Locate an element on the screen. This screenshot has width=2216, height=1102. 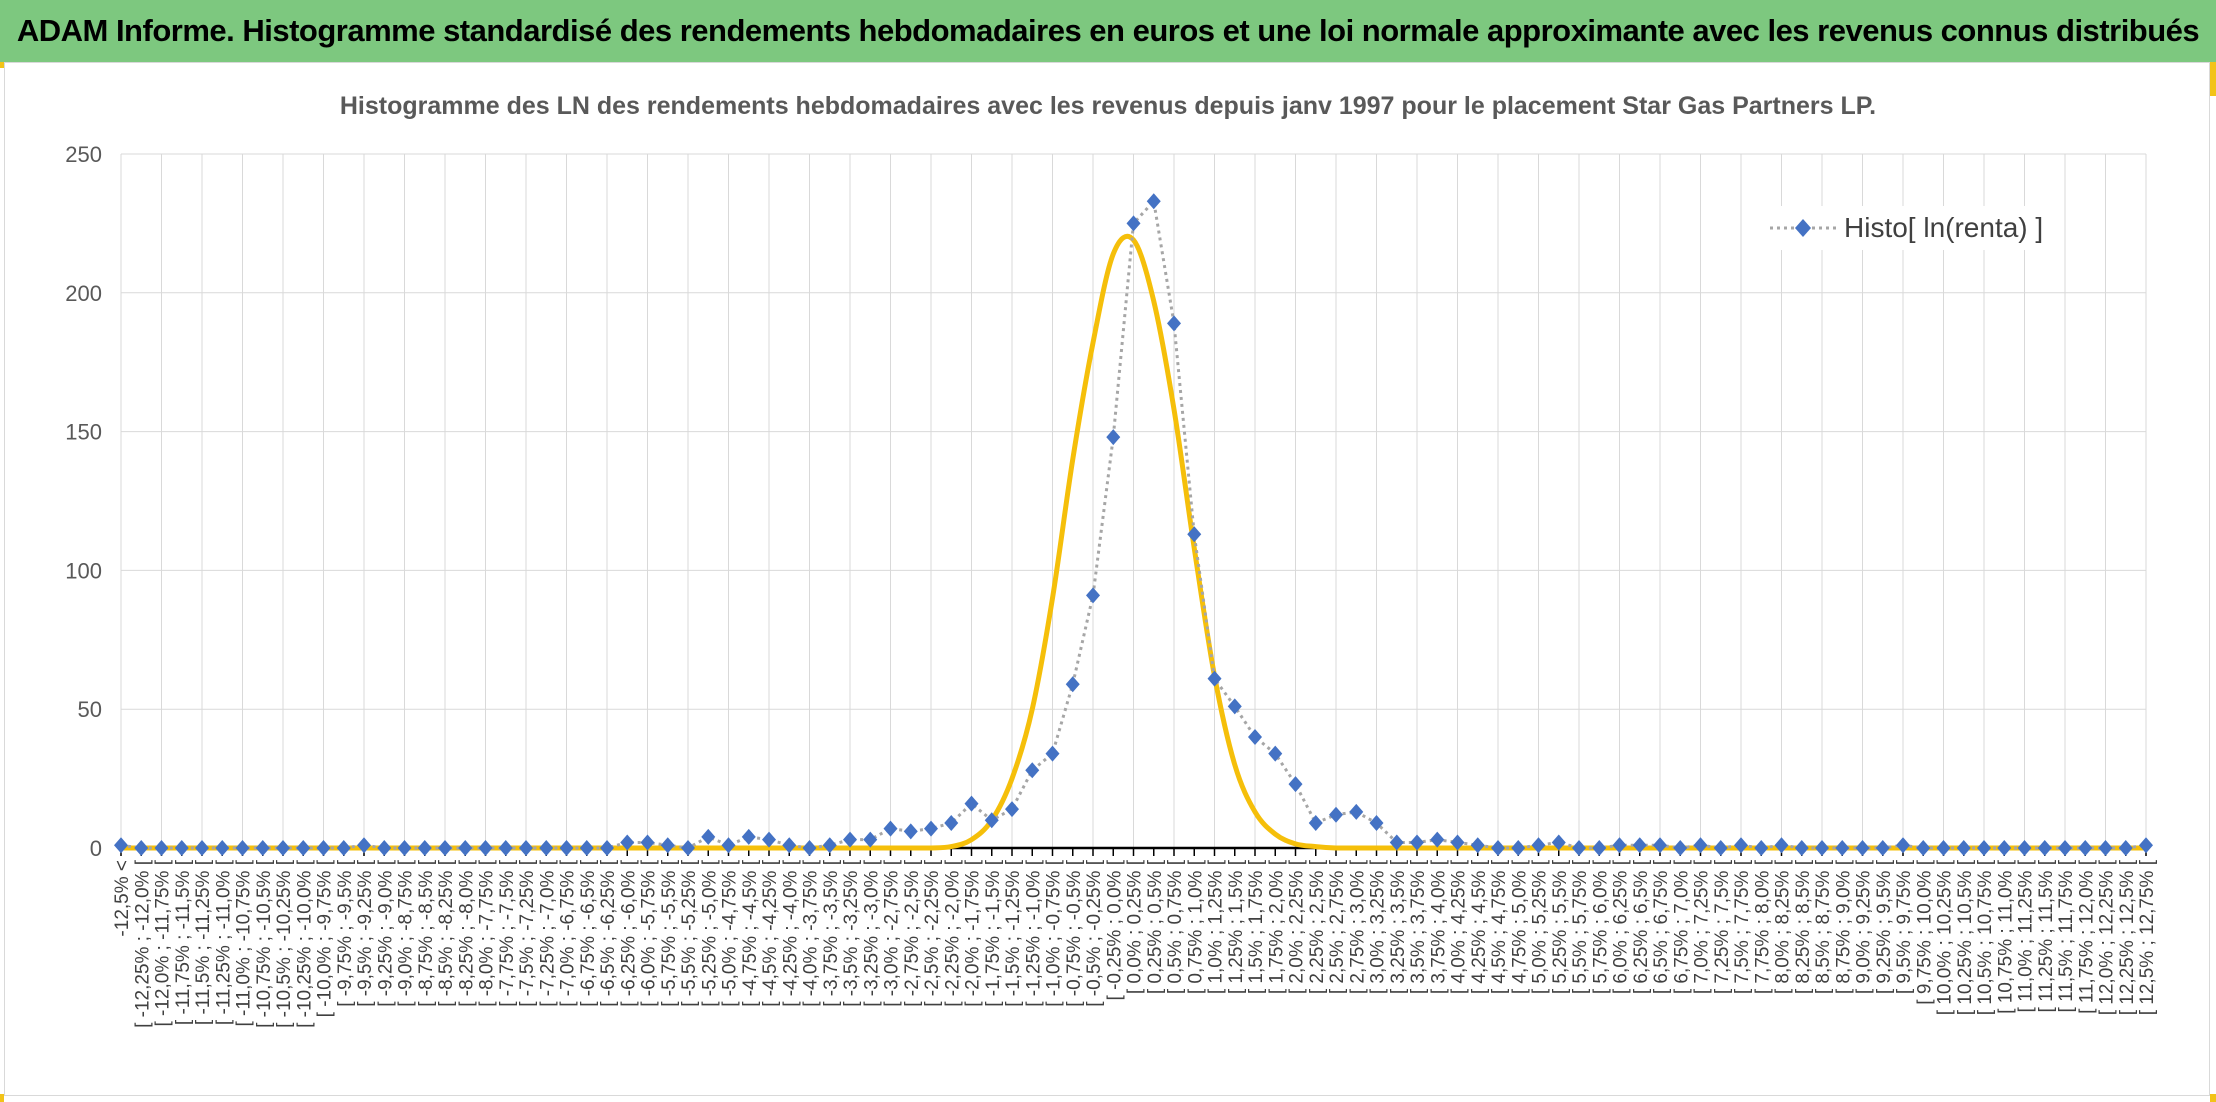
x-tick-label: [ 1,25% ; 1,5% [ is located at coordinates (1236, 926).